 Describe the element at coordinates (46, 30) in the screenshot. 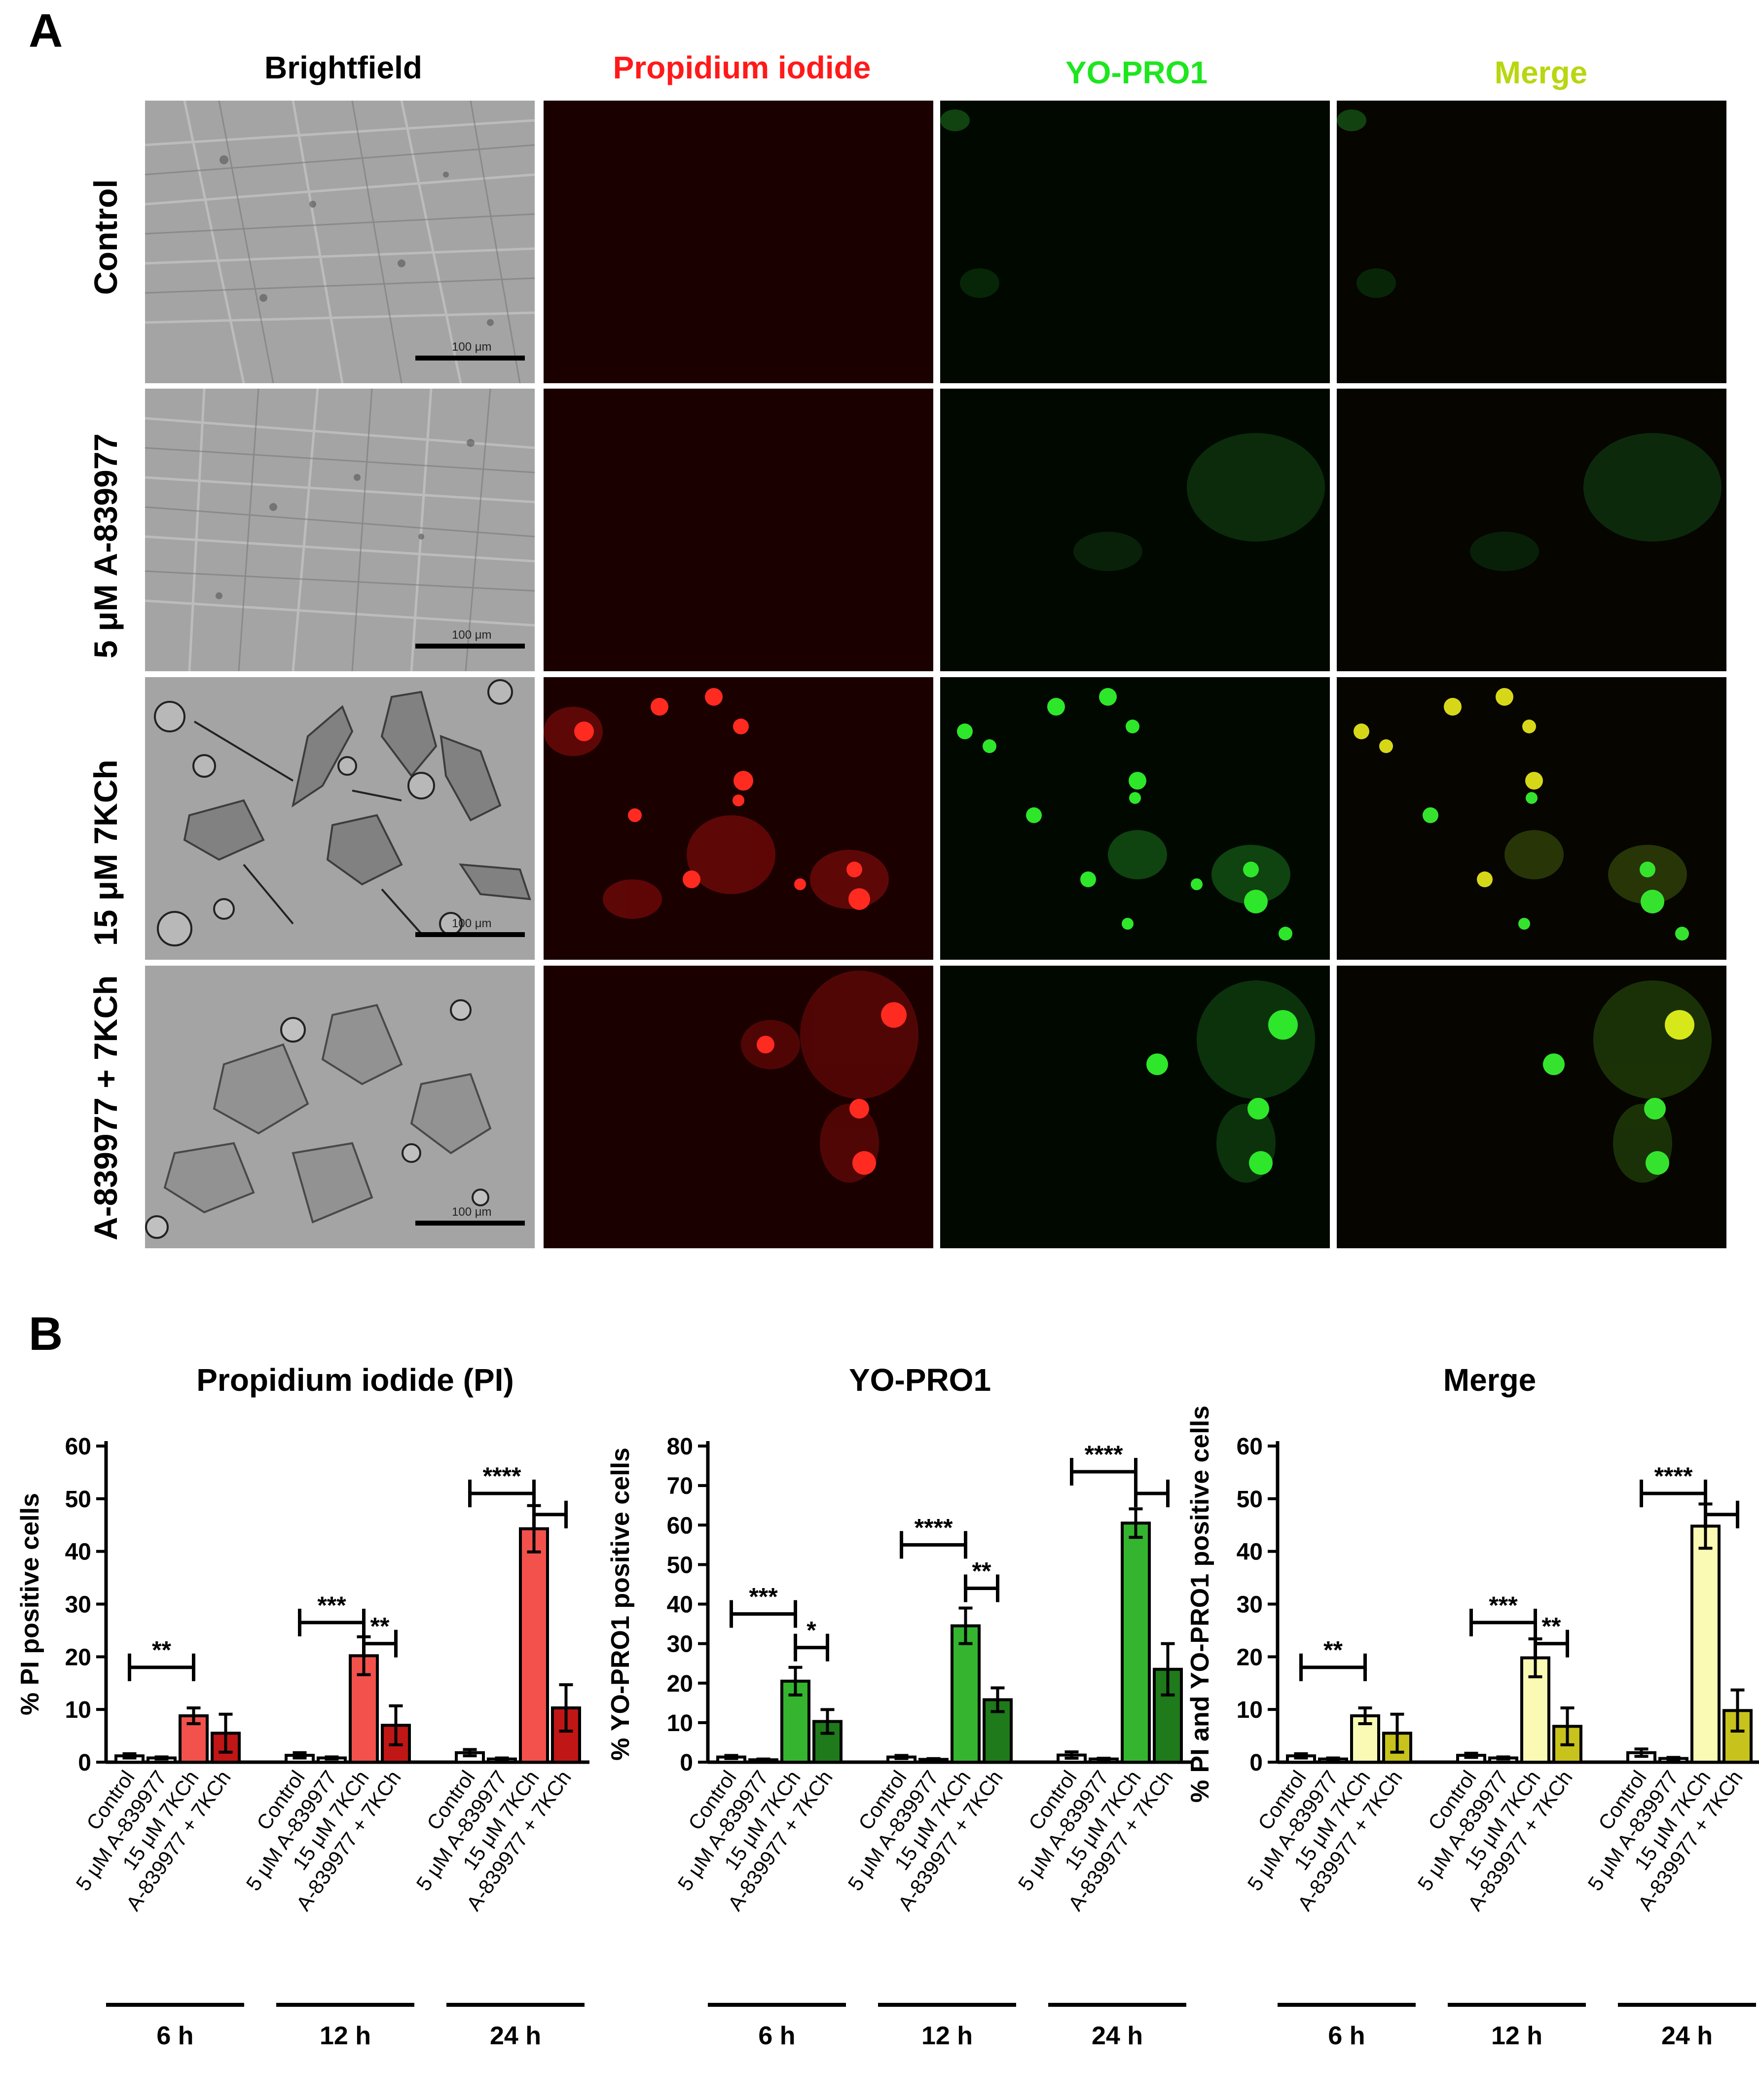

I see `panel-a-letter: A` at that location.